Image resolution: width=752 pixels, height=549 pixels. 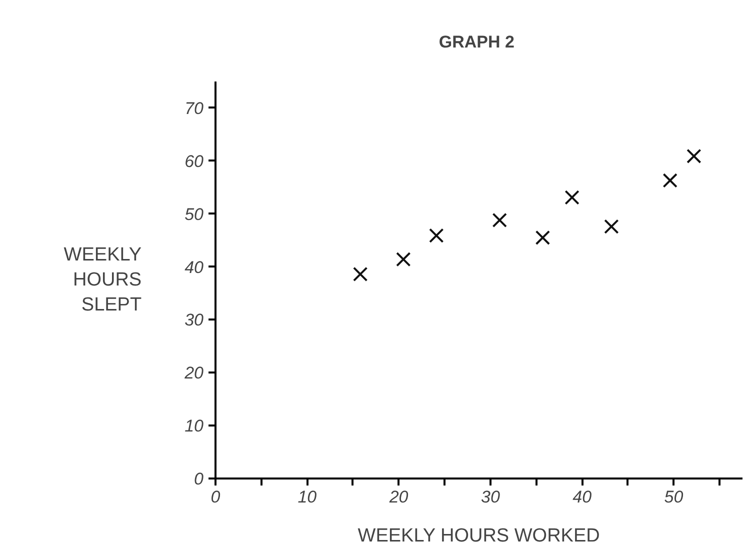 I want to click on y-tick-label: 0, so click(x=199, y=479).